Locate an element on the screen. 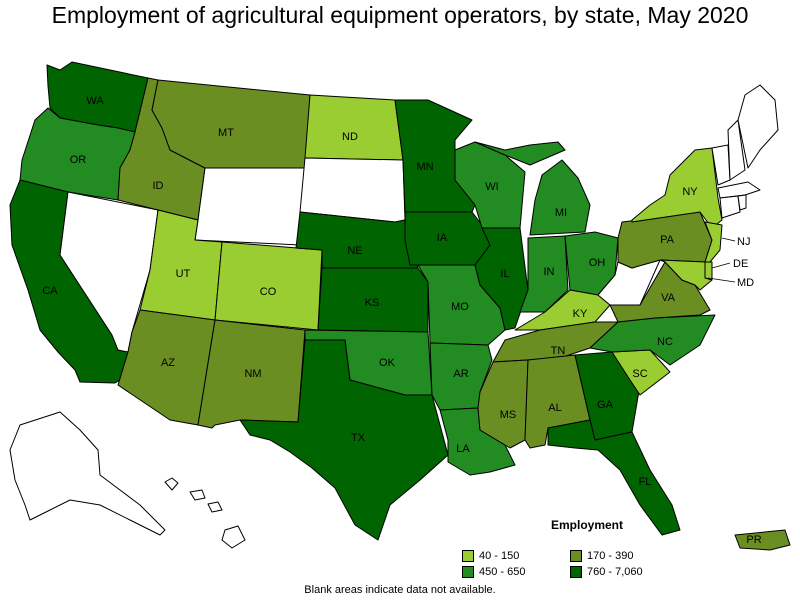 The height and width of the screenshot is (600, 800). label-NE: NE is located at coordinates (354, 251).